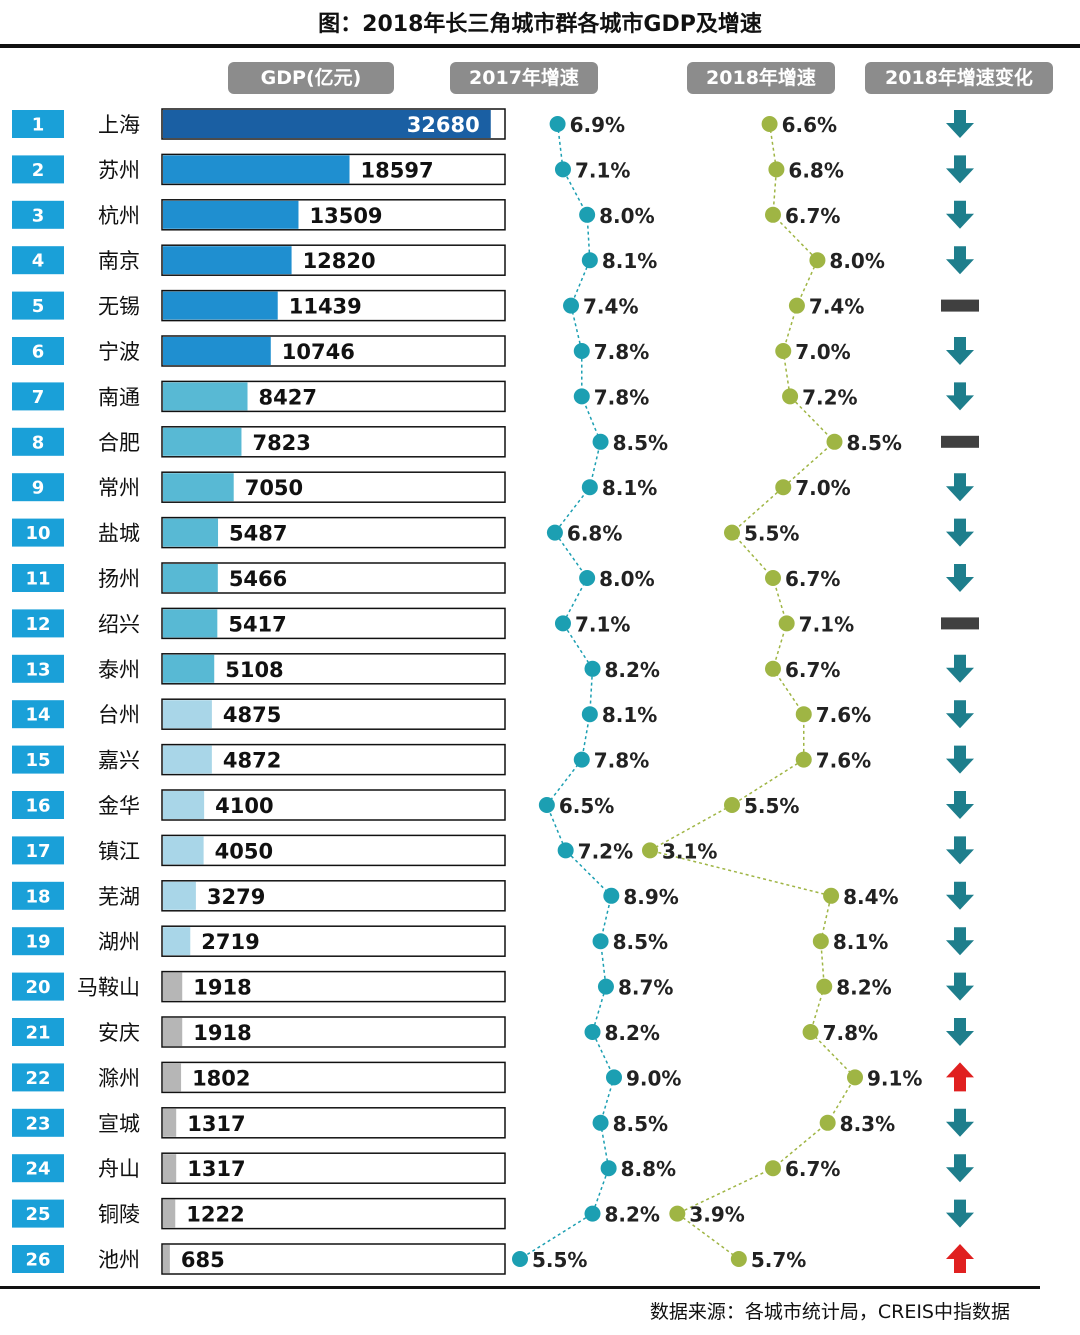 The width and height of the screenshot is (1080, 1335). Describe the element at coordinates (108, 988) in the screenshot. I see `city-name: 马鞍山` at that location.